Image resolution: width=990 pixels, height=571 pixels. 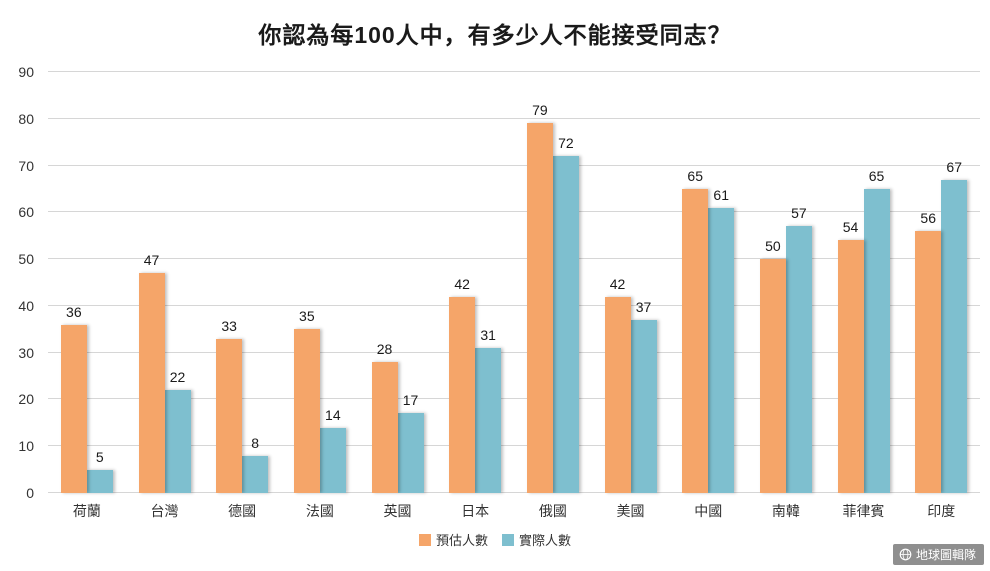 I want to click on bar-group: 65 61, so click(x=708, y=282).